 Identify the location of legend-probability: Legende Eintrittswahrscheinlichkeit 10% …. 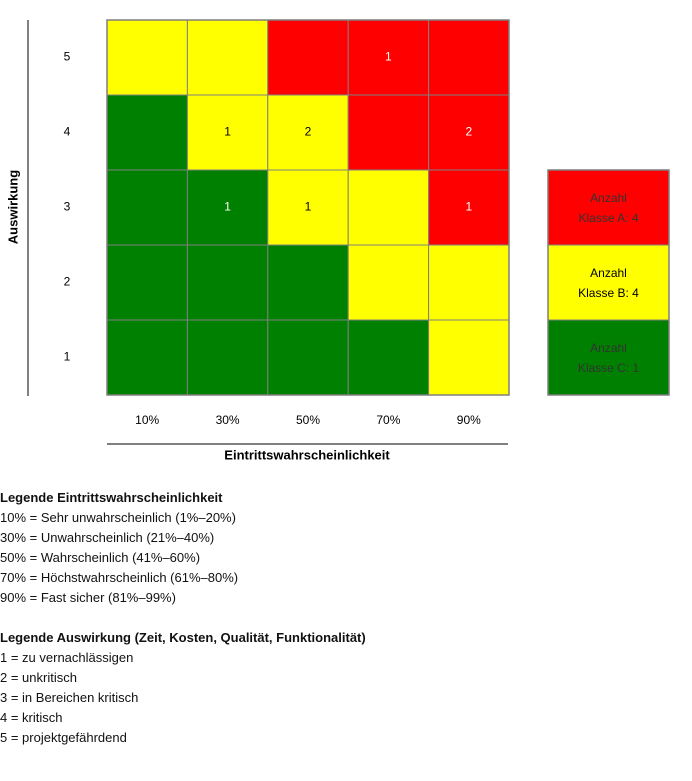
(330, 548).